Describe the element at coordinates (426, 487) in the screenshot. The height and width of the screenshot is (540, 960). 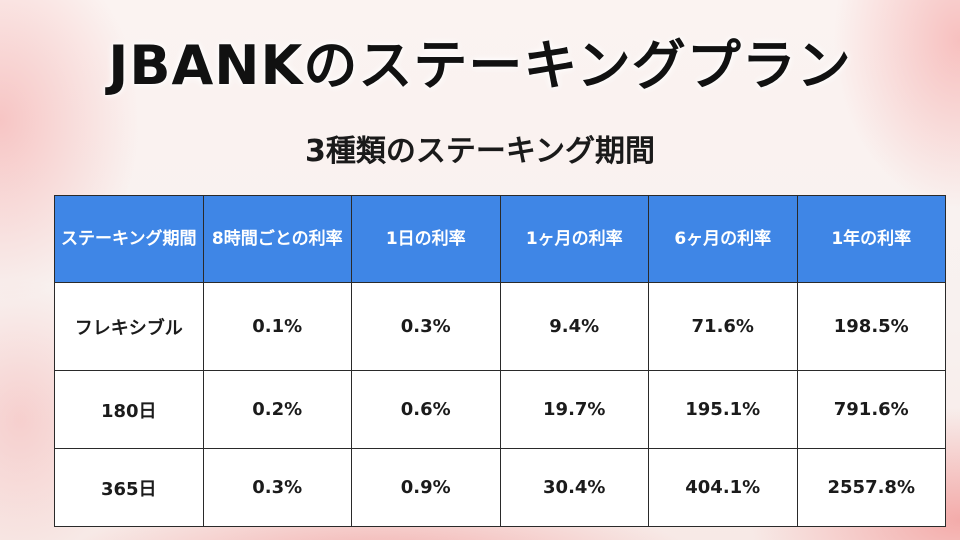
I see `cell-rate-1d: 0.9%` at that location.